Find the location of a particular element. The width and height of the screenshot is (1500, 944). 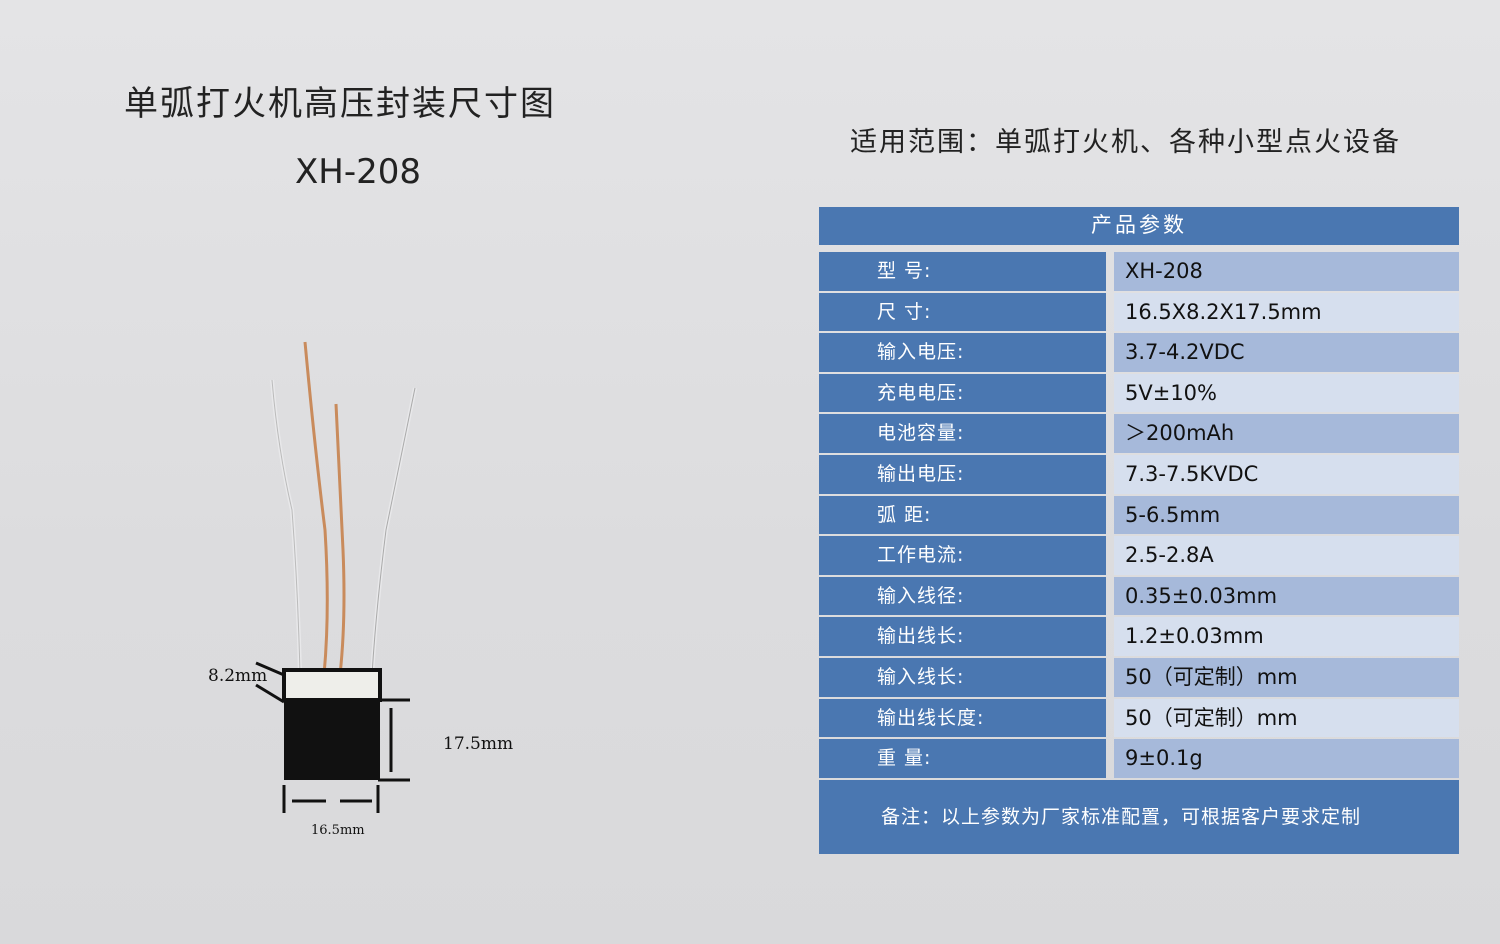

table-row: 弧 距: 5-6.5mm is located at coordinates (1139, 515).